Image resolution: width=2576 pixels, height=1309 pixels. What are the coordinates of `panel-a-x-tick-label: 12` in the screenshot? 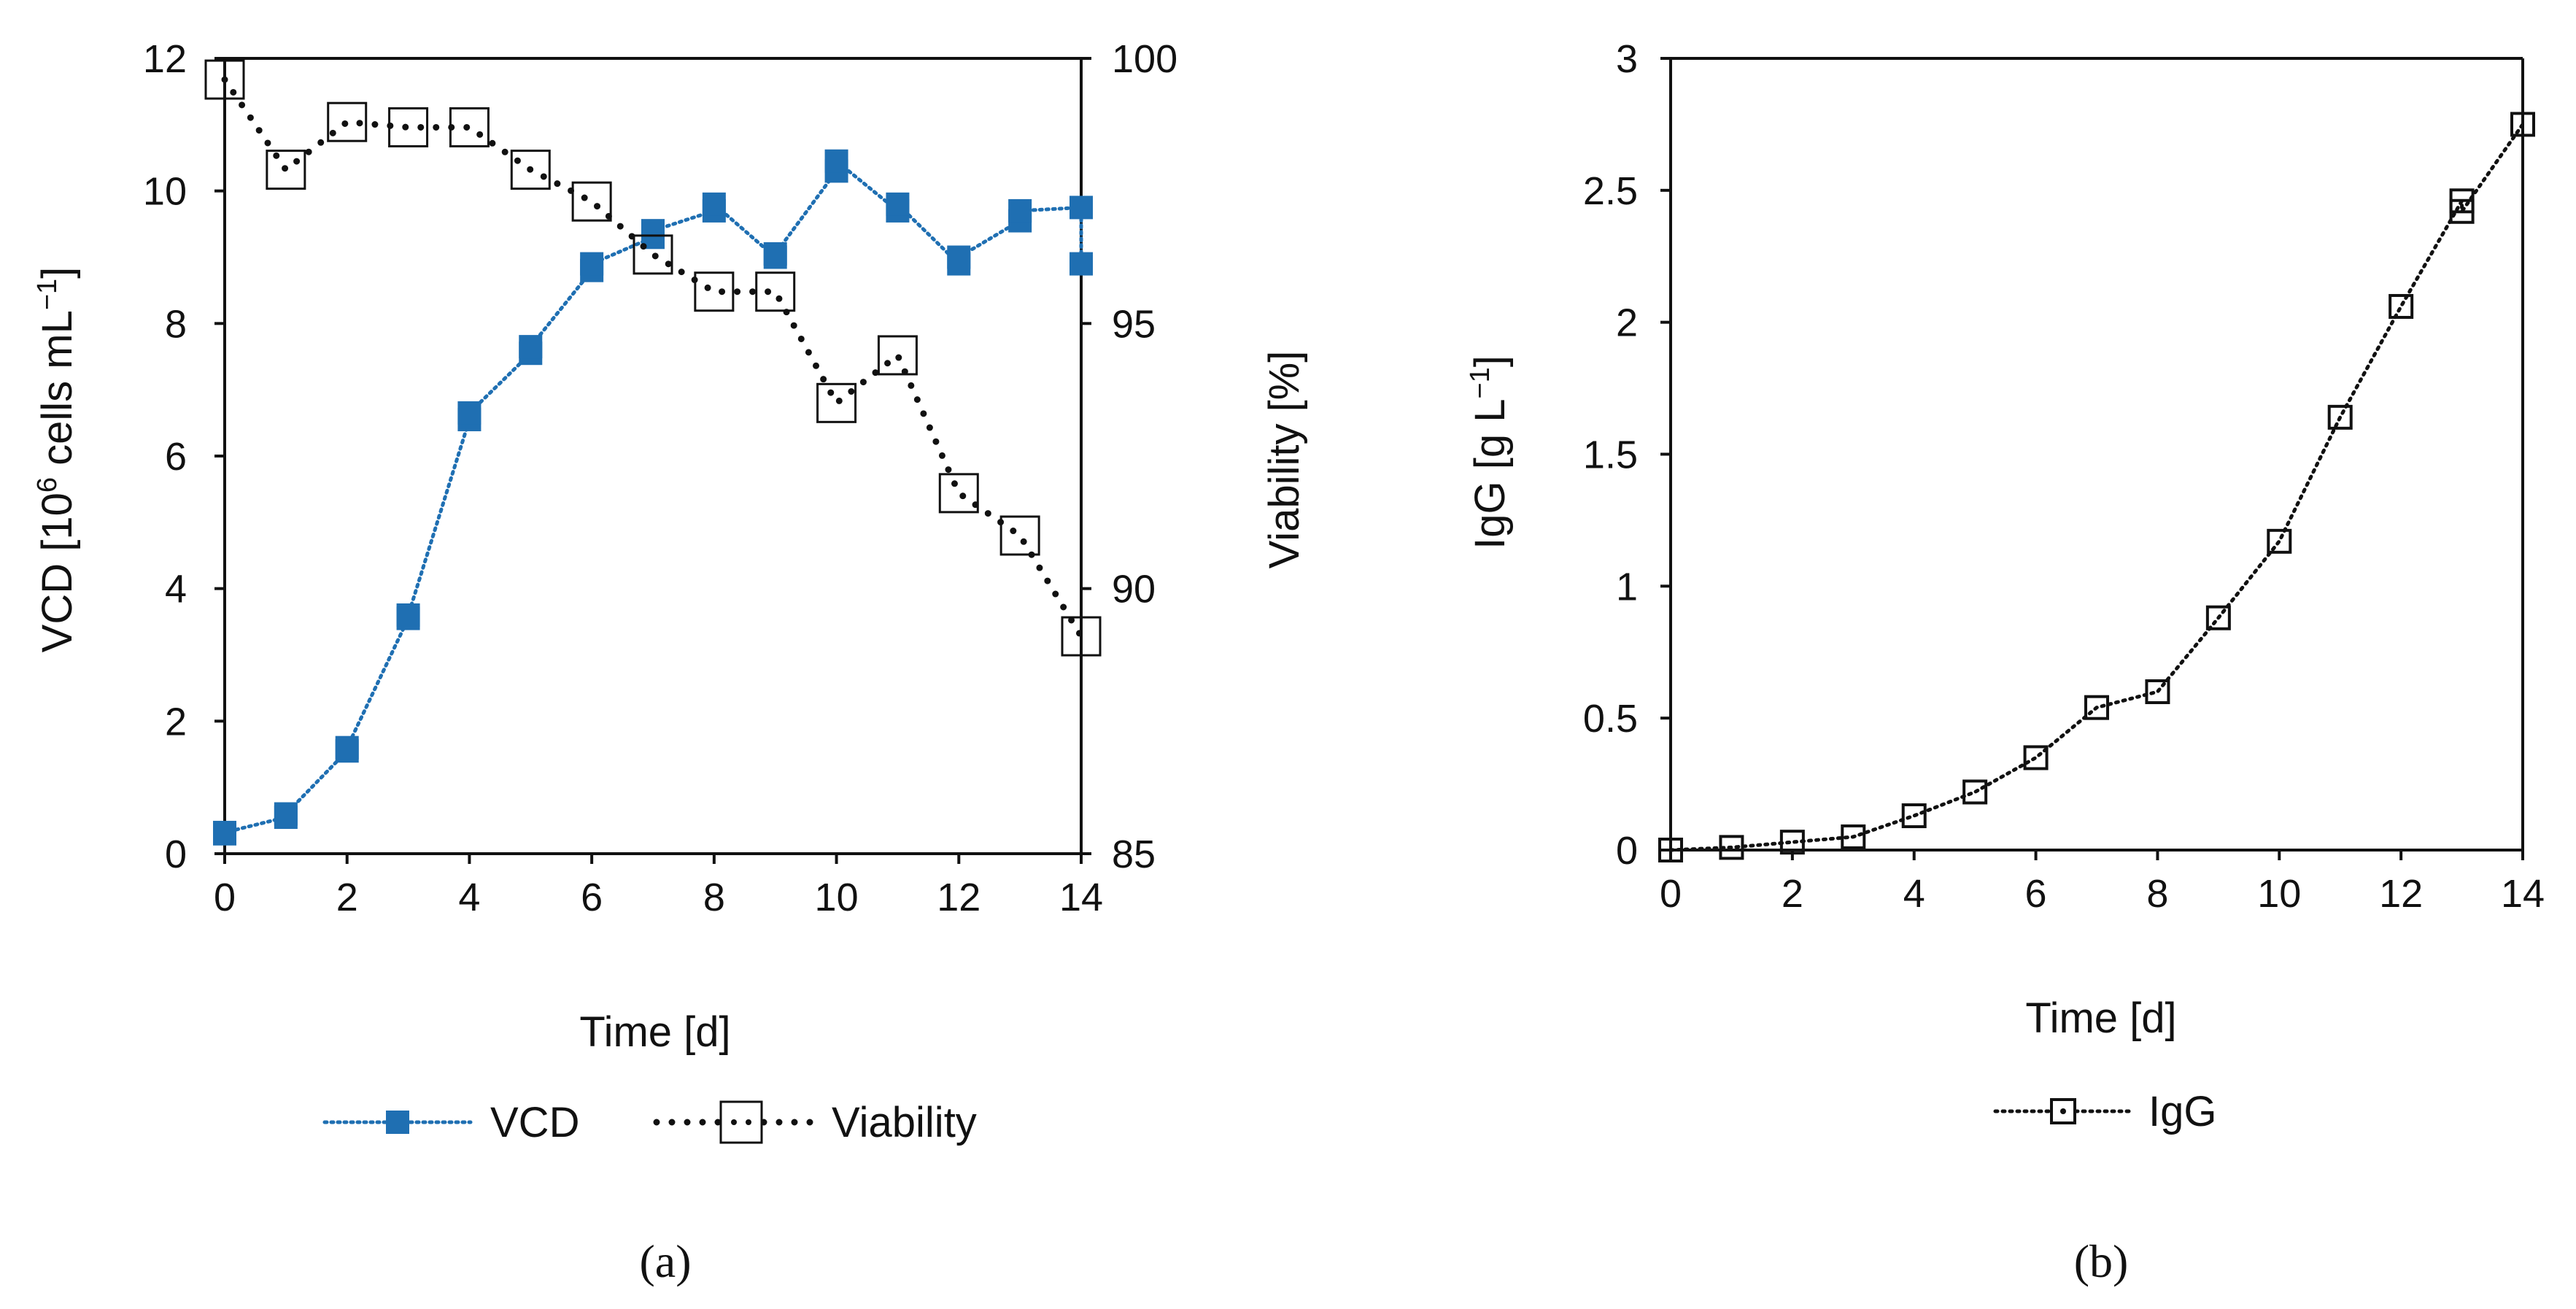 It's located at (958, 897).